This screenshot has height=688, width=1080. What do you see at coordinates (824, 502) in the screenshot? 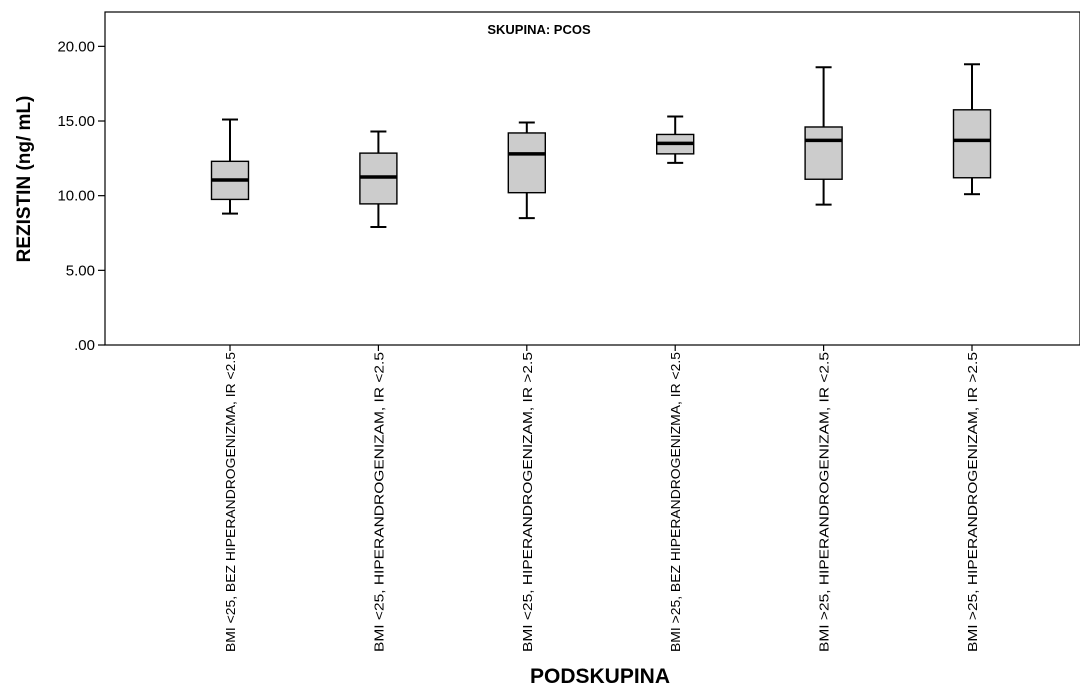
I see `x-category-label: BMI >25, HIPERANDROGENIZAM, IR <2.5` at bounding box center [824, 502].